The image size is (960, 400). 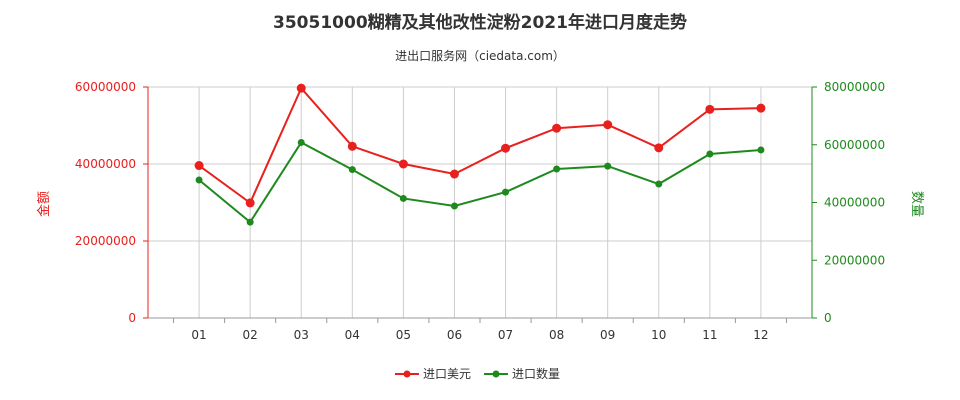 I want to click on right-tick-label: 40000000, so click(x=854, y=203).